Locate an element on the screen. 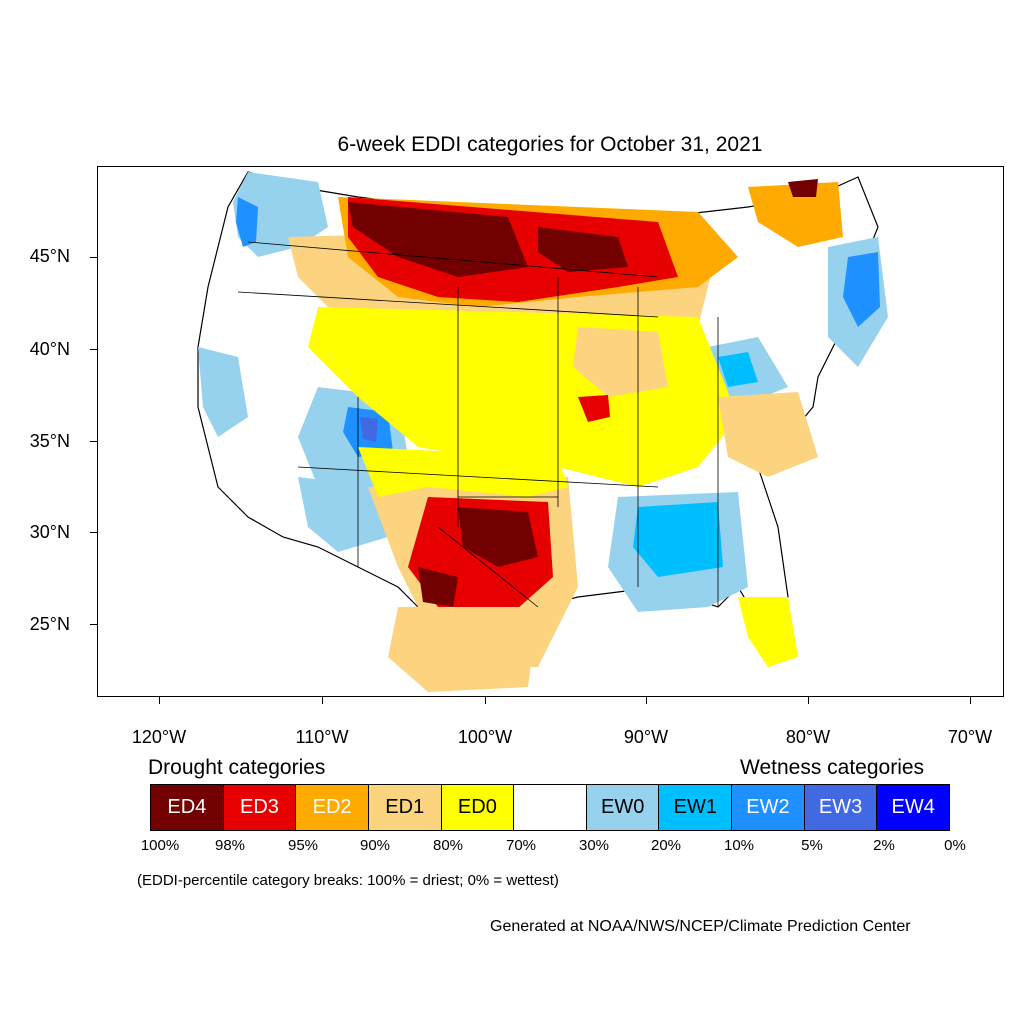 This screenshot has height=1024, width=1024. lon-label-70: 70°W is located at coordinates (970, 737).